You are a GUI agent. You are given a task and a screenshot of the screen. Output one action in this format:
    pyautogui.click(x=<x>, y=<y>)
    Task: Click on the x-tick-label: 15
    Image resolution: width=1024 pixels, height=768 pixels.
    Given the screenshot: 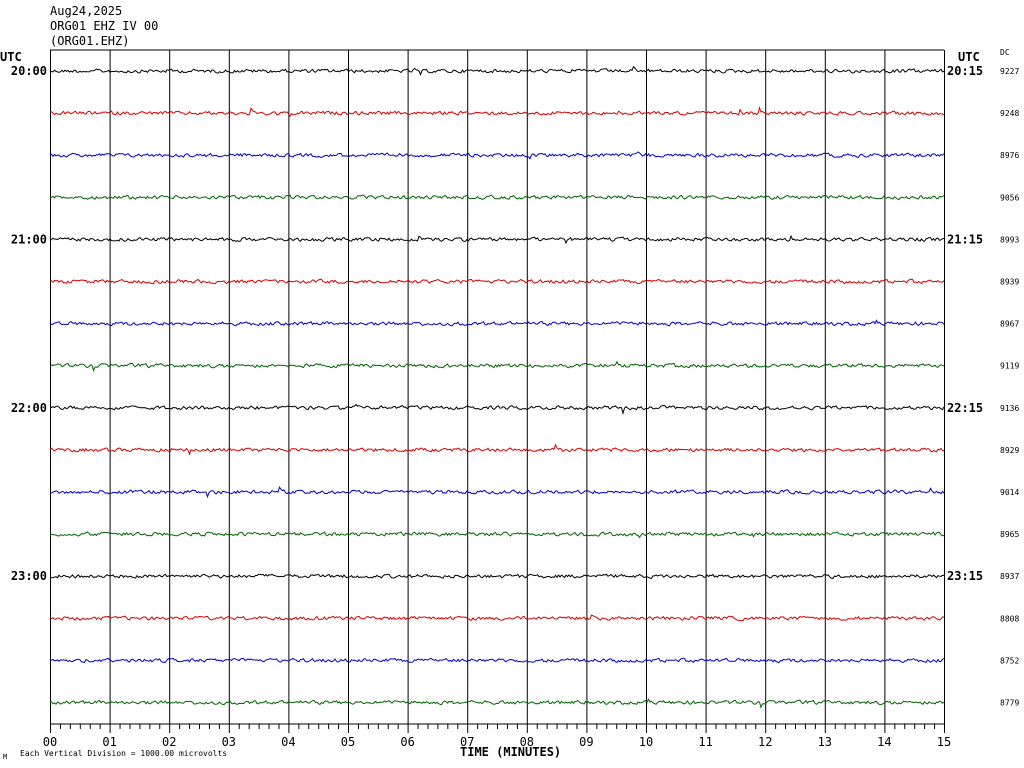 What is the action you would take?
    pyautogui.click(x=944, y=742)
    